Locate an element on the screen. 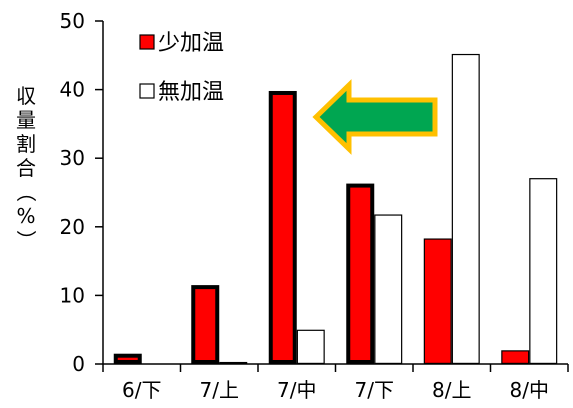  y-axis-label-char: （ is located at coordinates (26, 192).